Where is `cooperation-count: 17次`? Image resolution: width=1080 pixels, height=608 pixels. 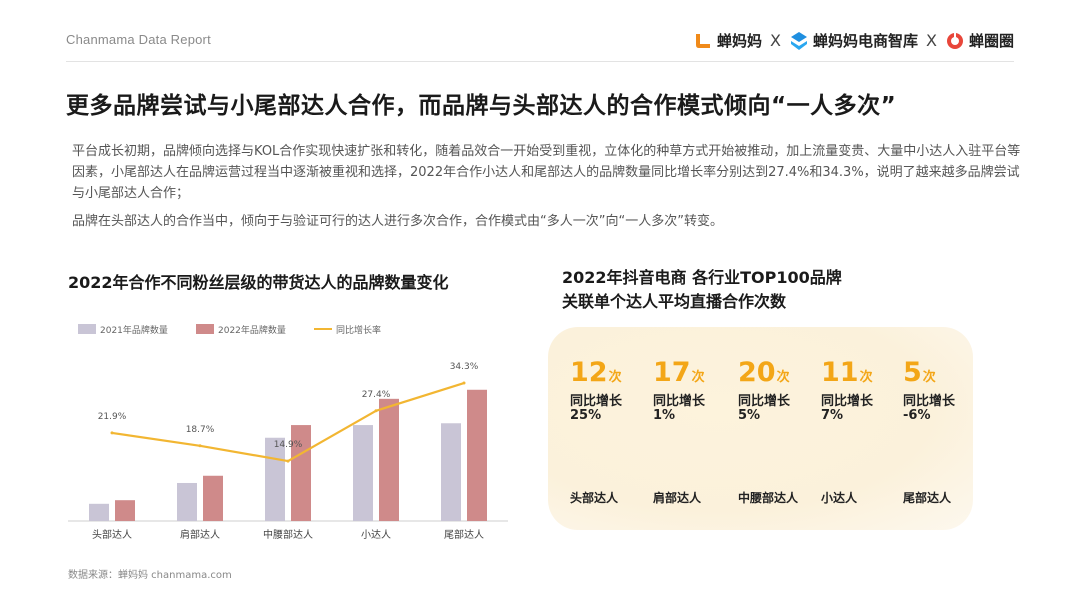 cooperation-count: 17次 is located at coordinates (679, 372).